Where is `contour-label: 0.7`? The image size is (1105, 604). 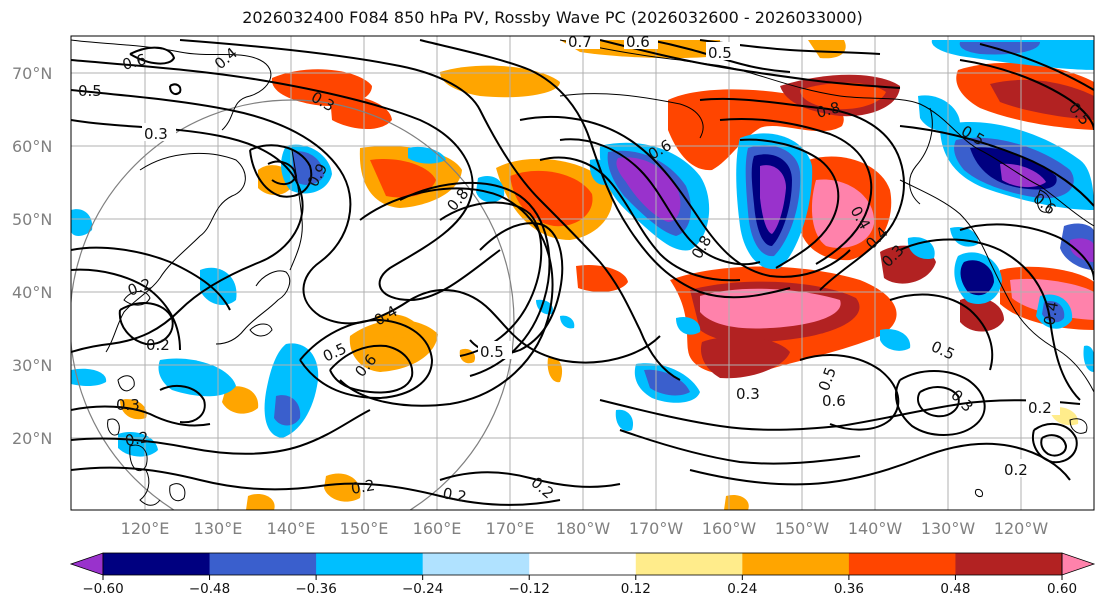
contour-label: 0.7 is located at coordinates (580, 42).